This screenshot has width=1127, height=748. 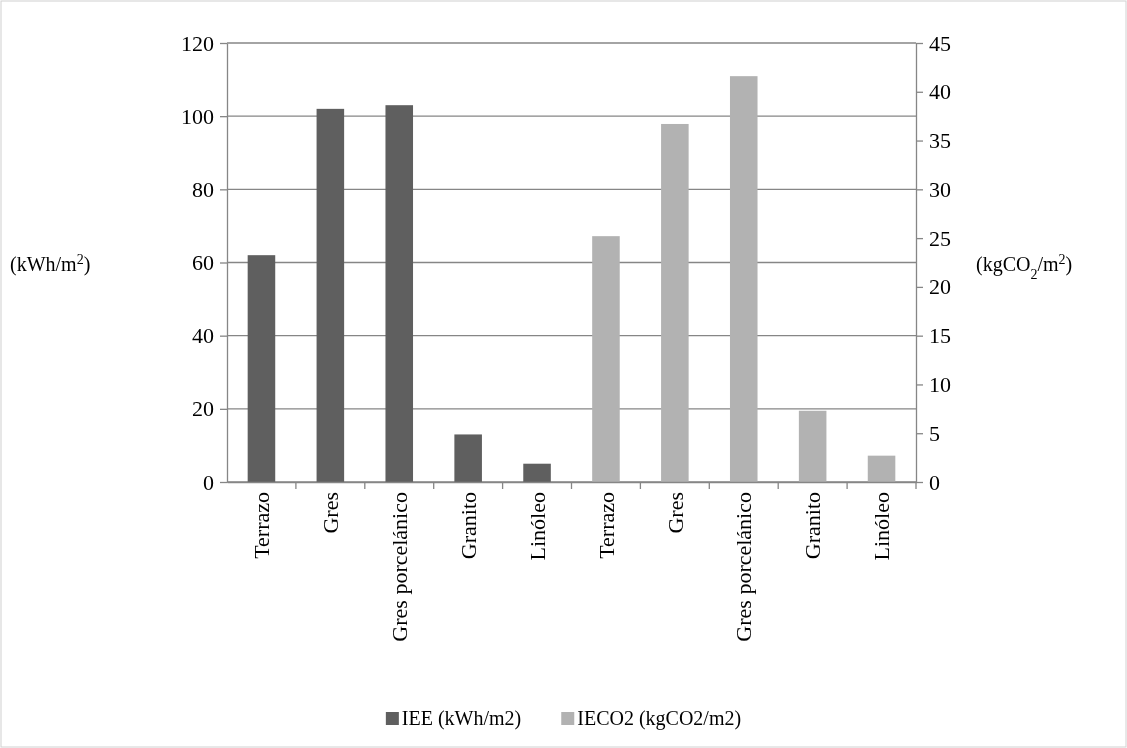 What do you see at coordinates (197, 43) in the screenshot?
I see `y-tick-label: 120` at bounding box center [197, 43].